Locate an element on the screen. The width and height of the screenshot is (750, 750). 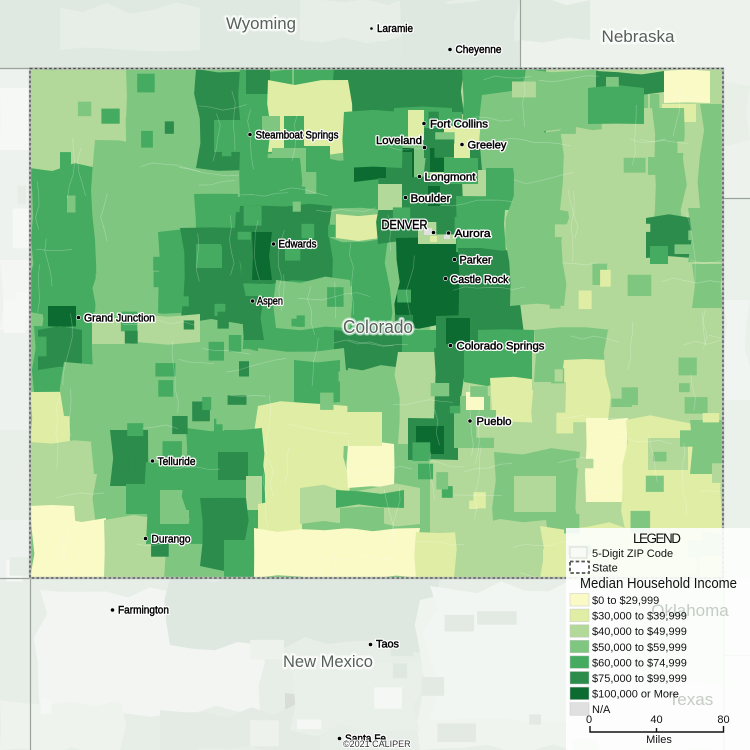
svg-text: 0 is located at coordinates (589, 720).